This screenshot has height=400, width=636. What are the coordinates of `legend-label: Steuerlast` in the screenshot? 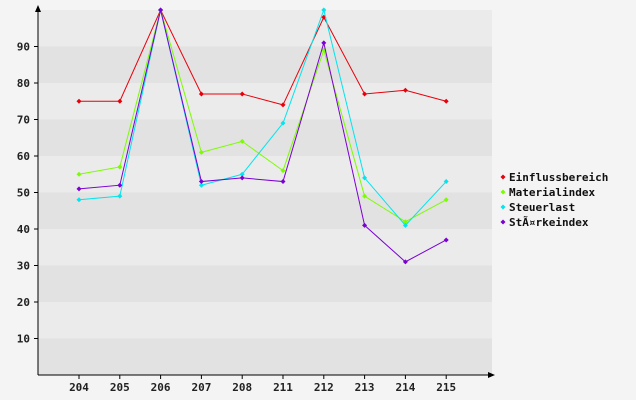 It's located at (542, 207).